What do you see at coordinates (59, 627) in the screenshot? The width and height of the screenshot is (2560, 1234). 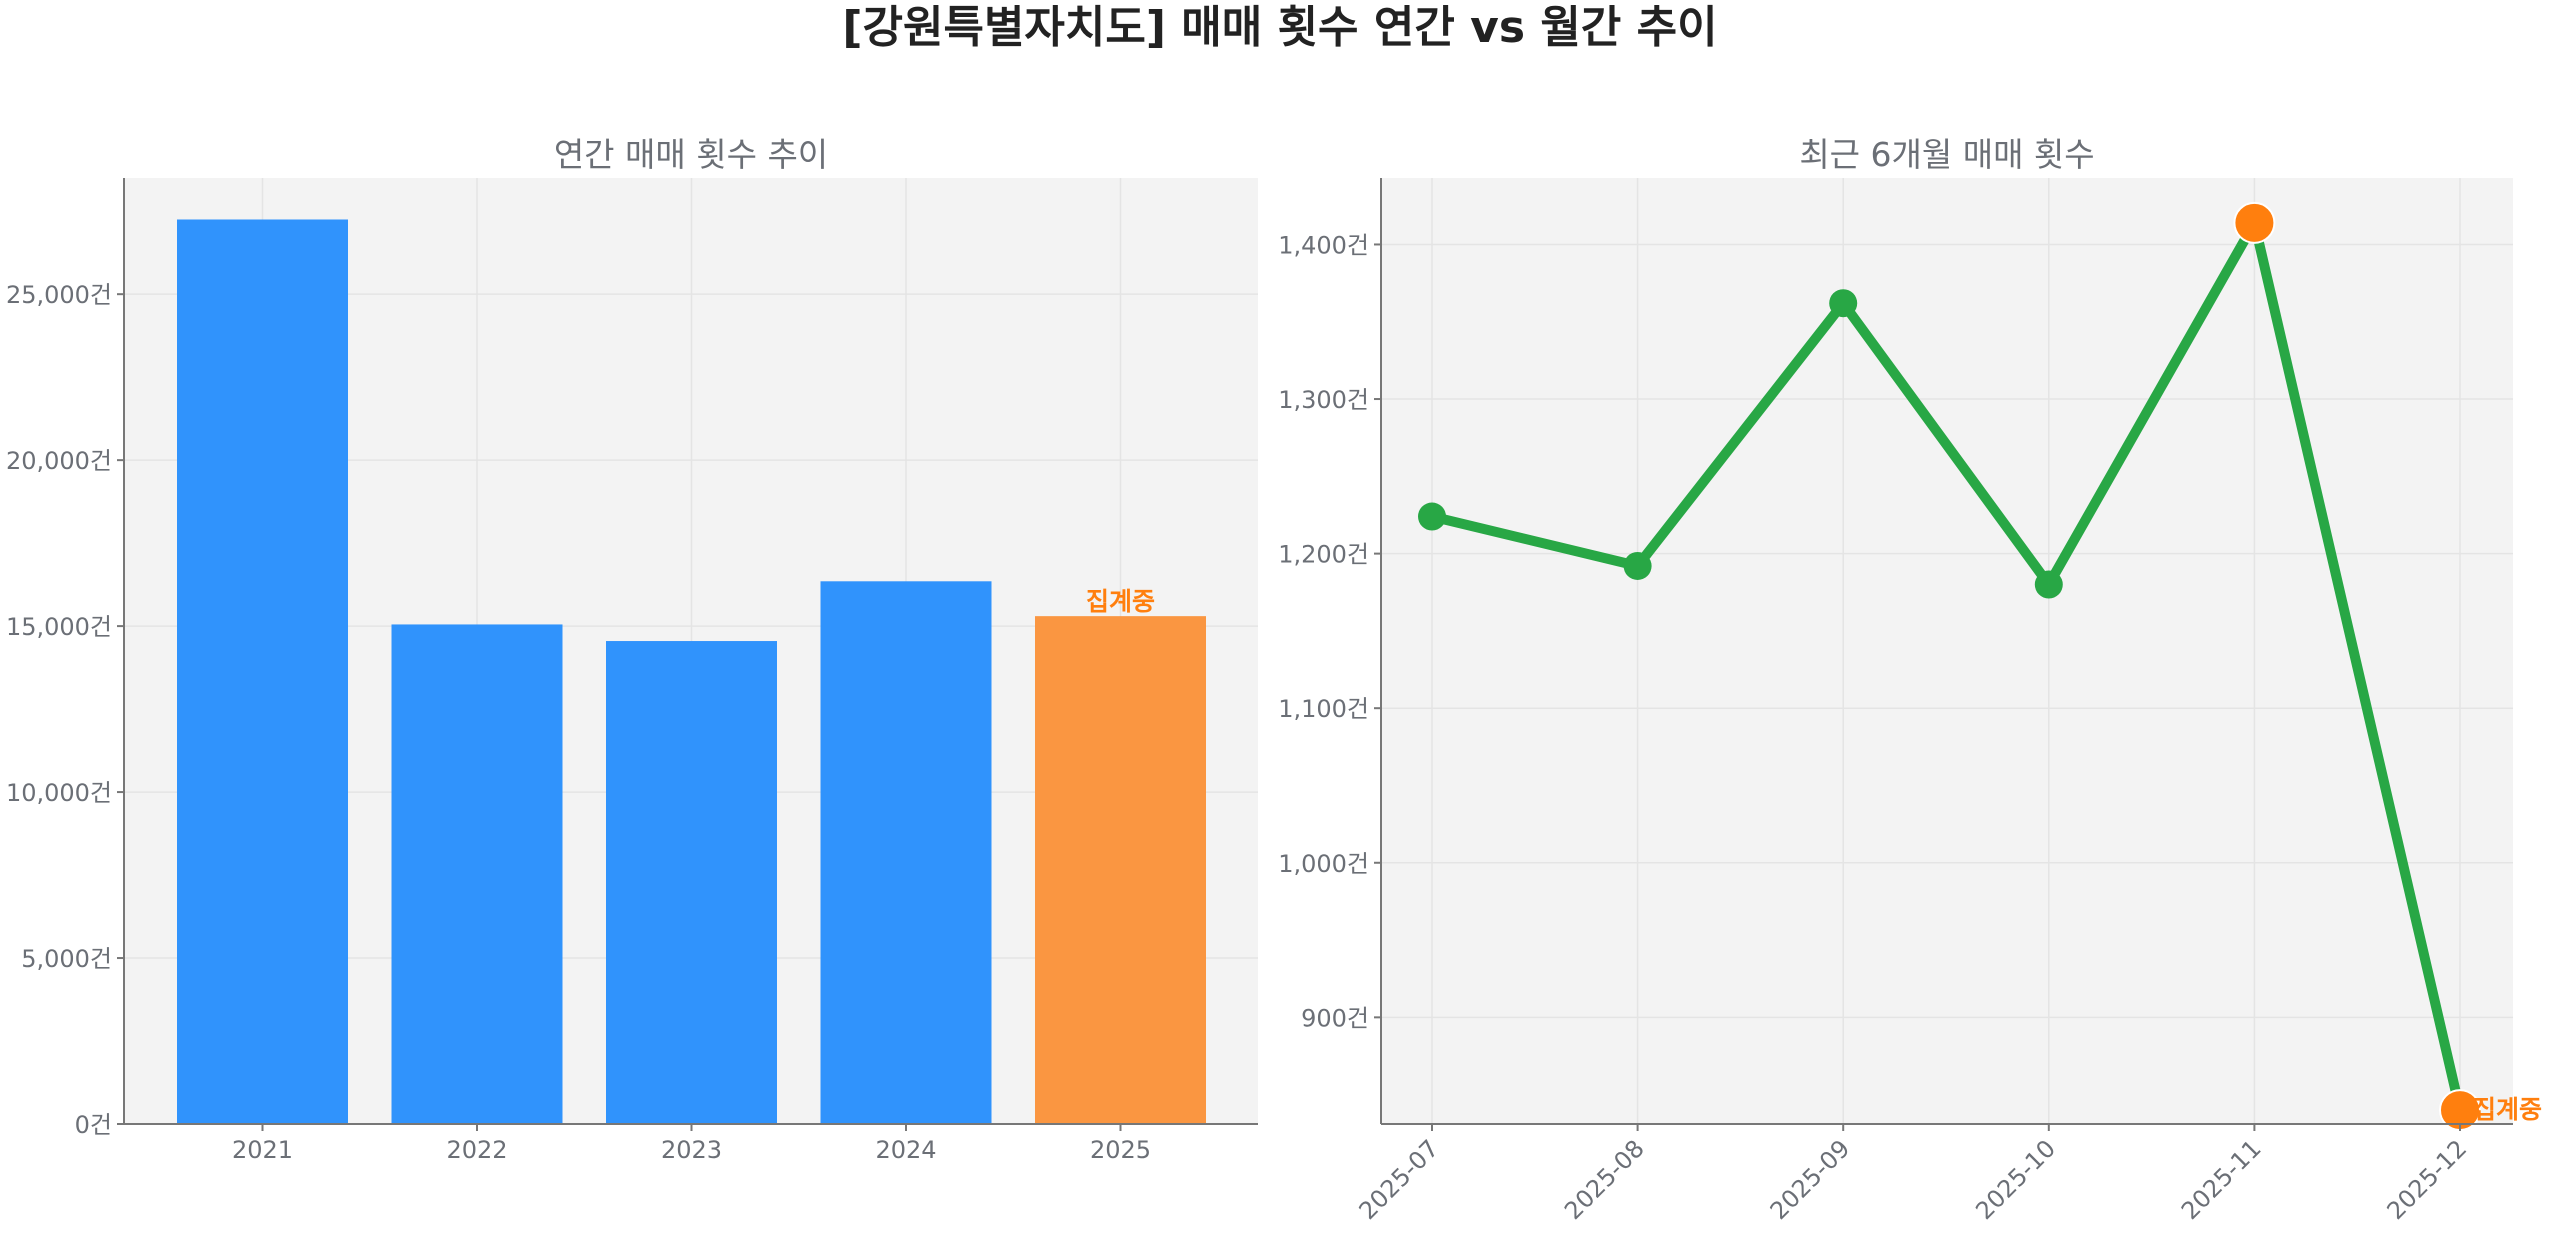 I see `y-tick-label: 15,000건` at bounding box center [59, 627].